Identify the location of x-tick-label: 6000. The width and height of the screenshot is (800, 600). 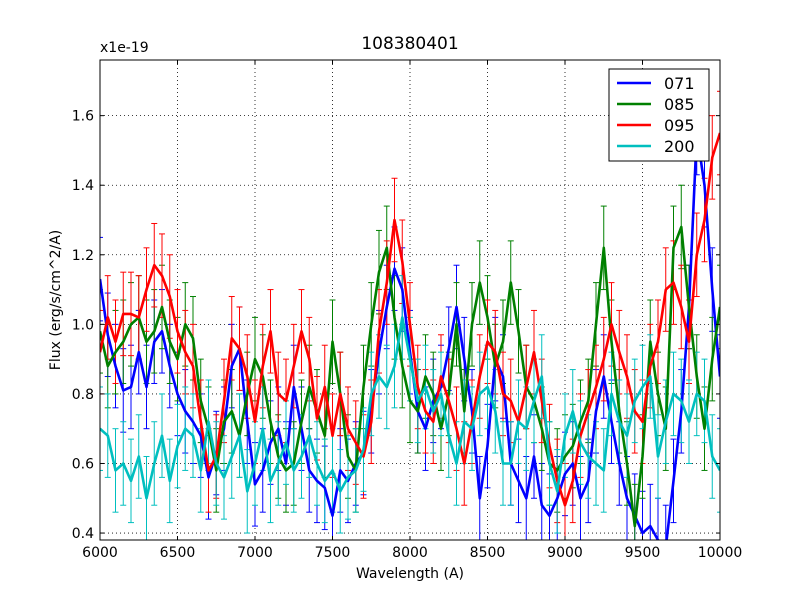
(100, 553).